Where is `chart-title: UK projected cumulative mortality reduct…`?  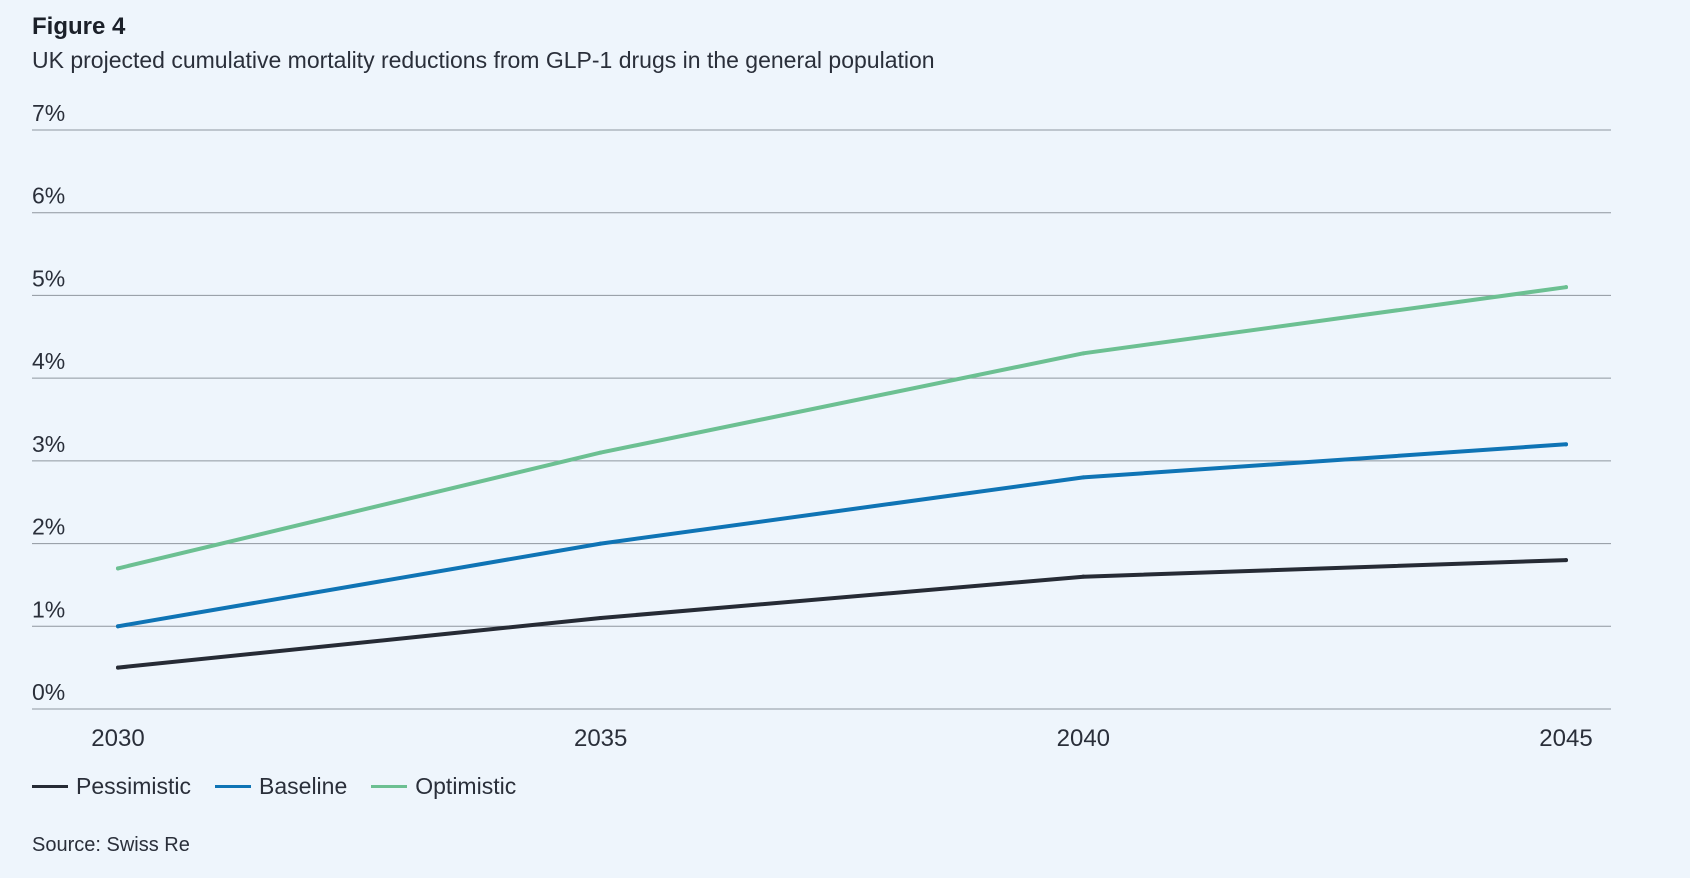
chart-title: UK projected cumulative mortality reduct… is located at coordinates (483, 60).